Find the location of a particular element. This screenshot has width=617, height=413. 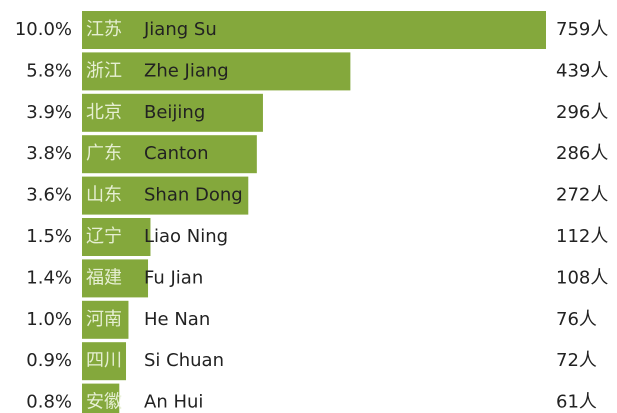

value-label: 112人 is located at coordinates (582, 236).